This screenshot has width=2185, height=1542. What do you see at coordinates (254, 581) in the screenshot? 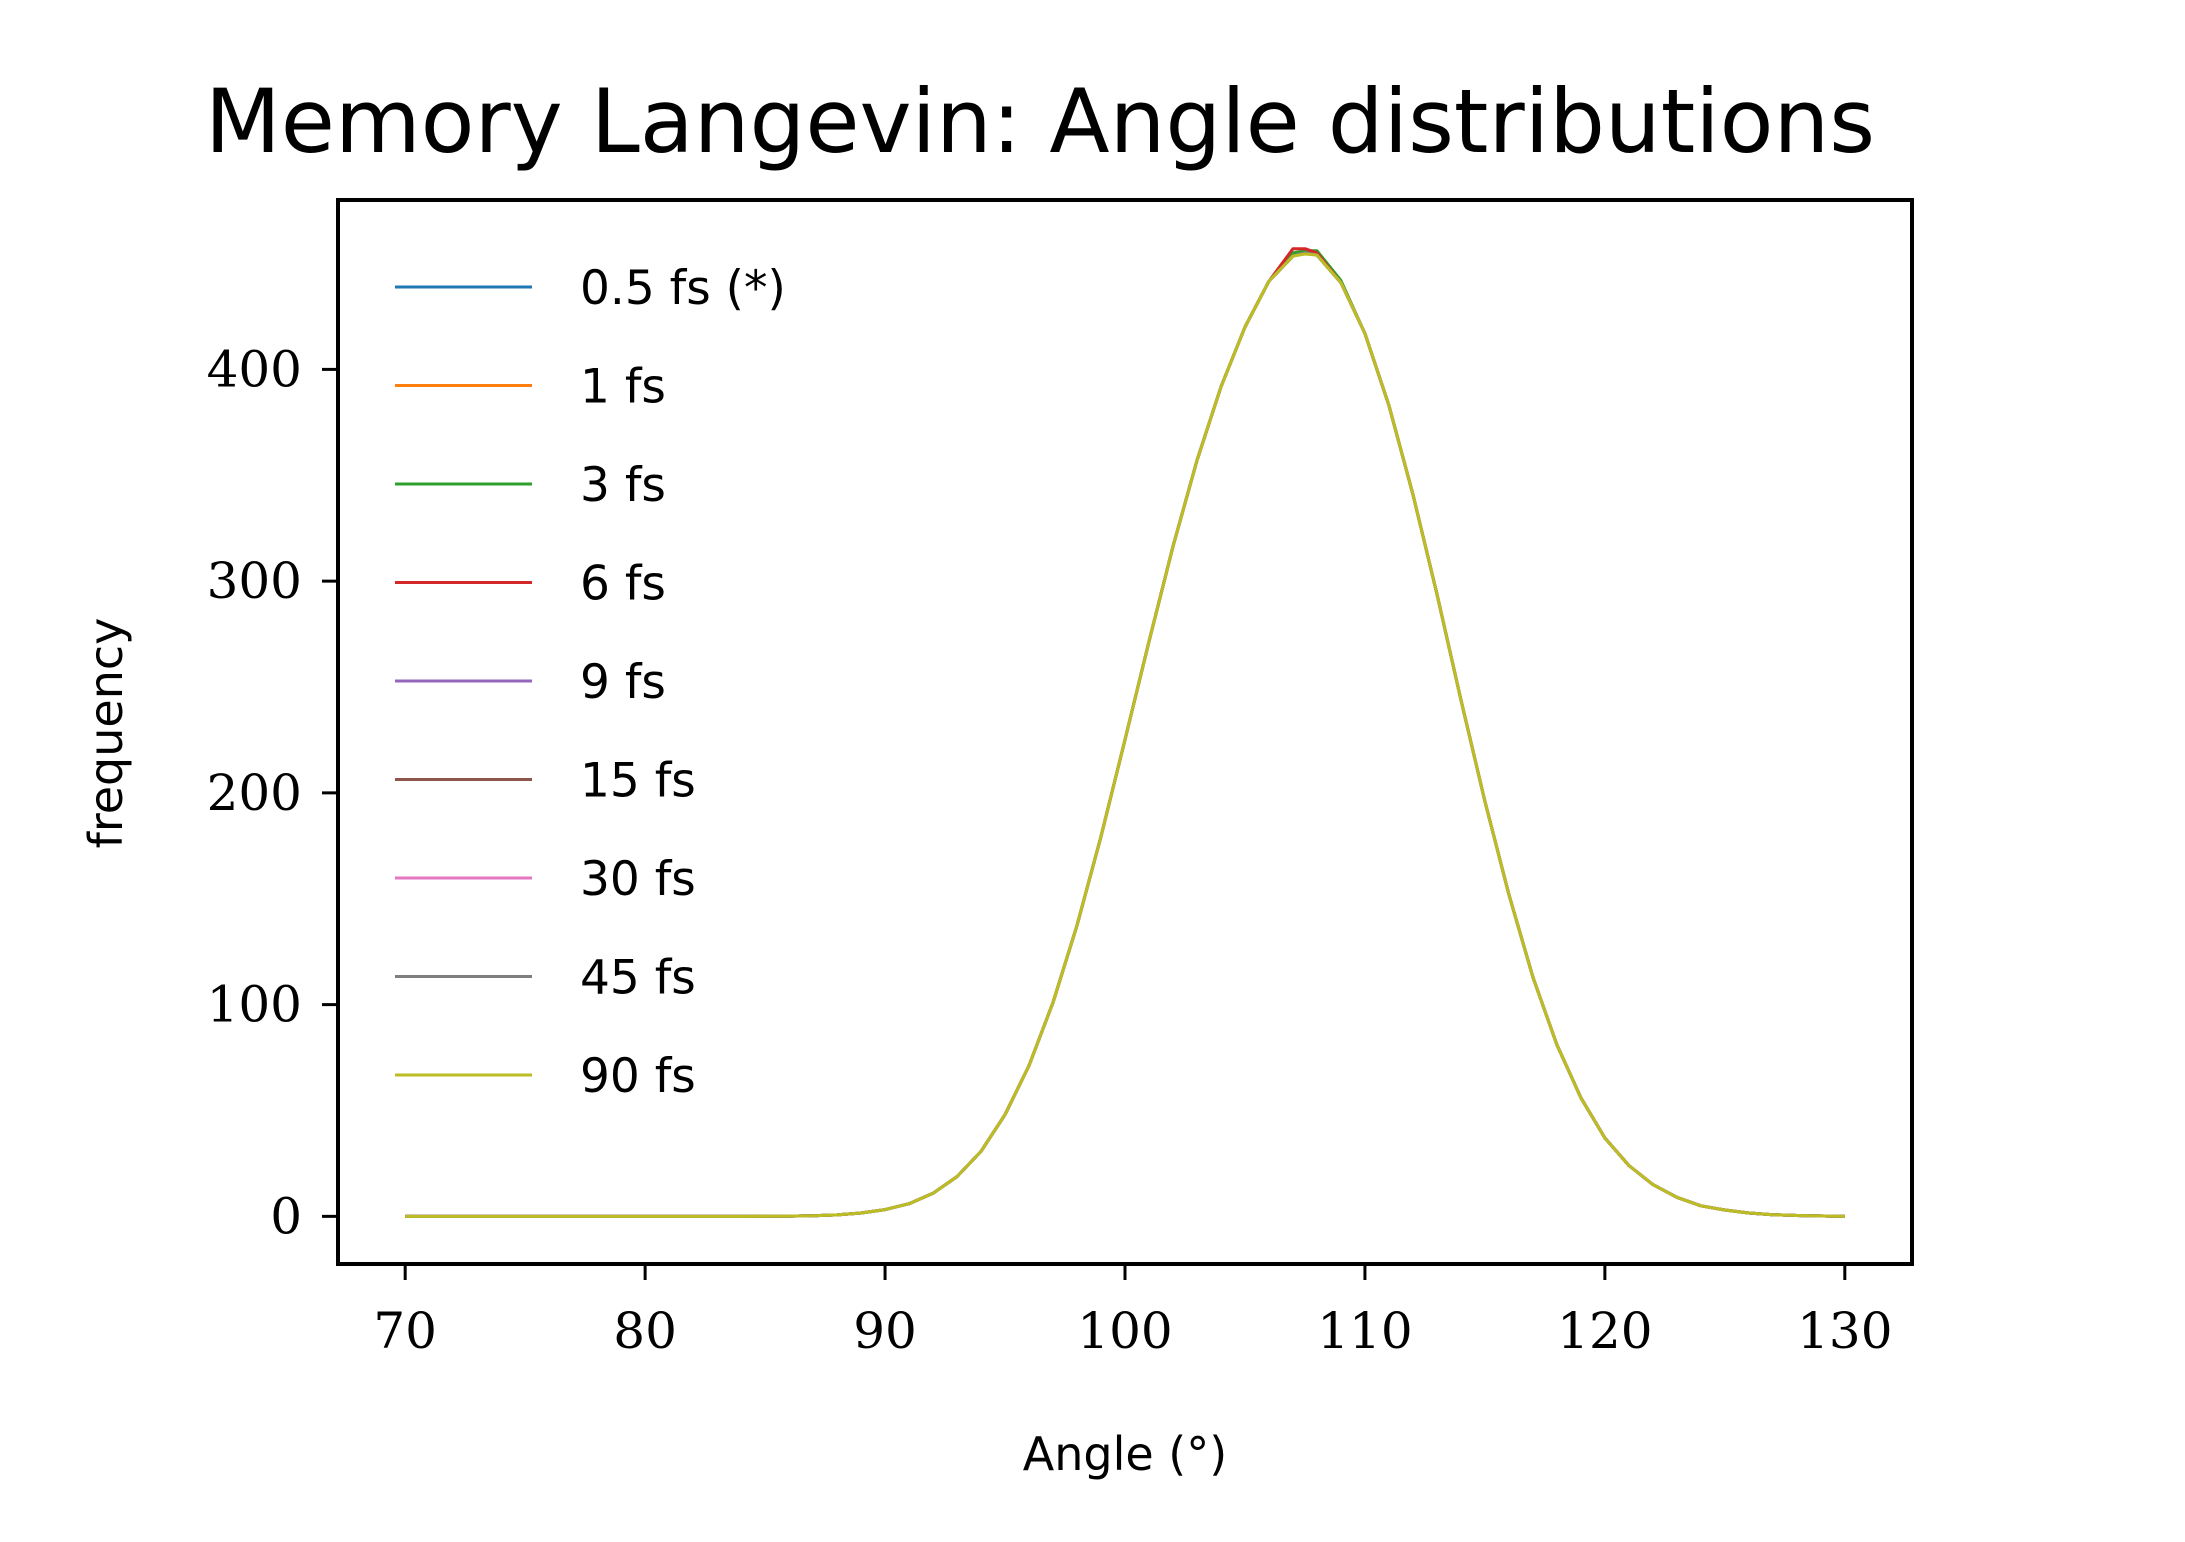
I see `y-tick-label: 300` at bounding box center [254, 581].